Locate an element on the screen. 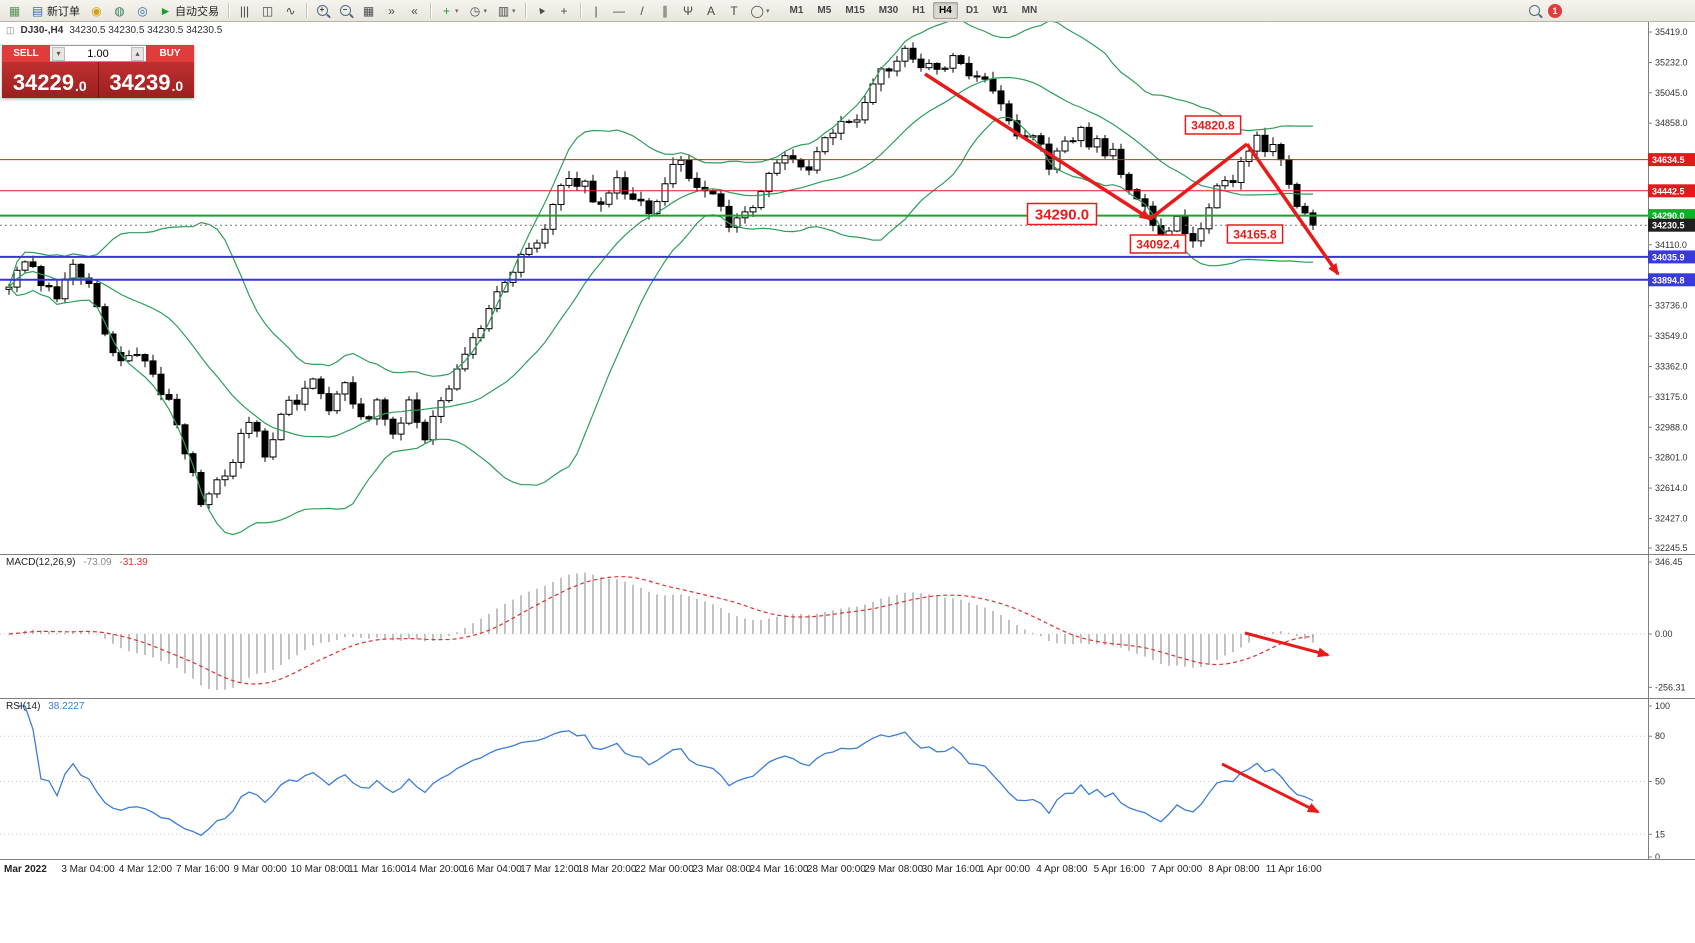 The width and height of the screenshot is (1695, 943). sell-price: 34229 .0 is located at coordinates (50, 80).